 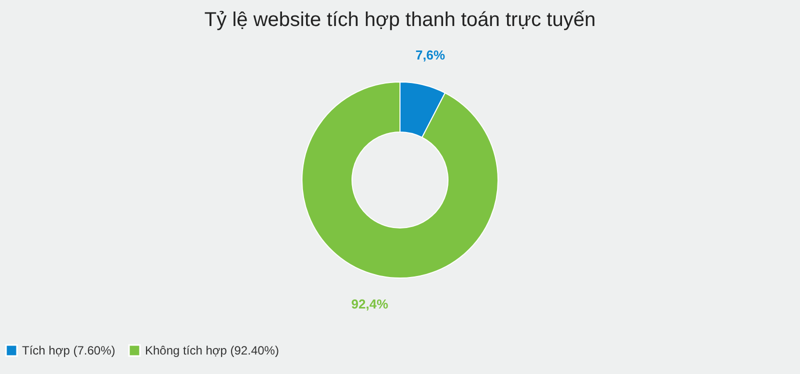 What do you see at coordinates (400, 20) in the screenshot?
I see `chart-title: Tỷ lệ website tích hợp thanh toán trực tuyến` at bounding box center [400, 20].